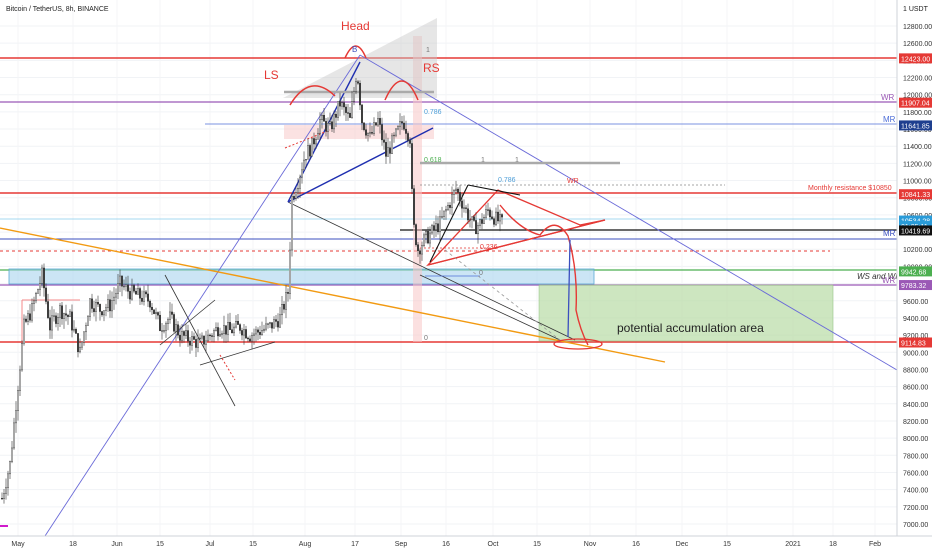 This screenshot has height=555, width=932. What do you see at coordinates (417, 189) in the screenshot?
I see `pink-highlight-zone` at bounding box center [417, 189].